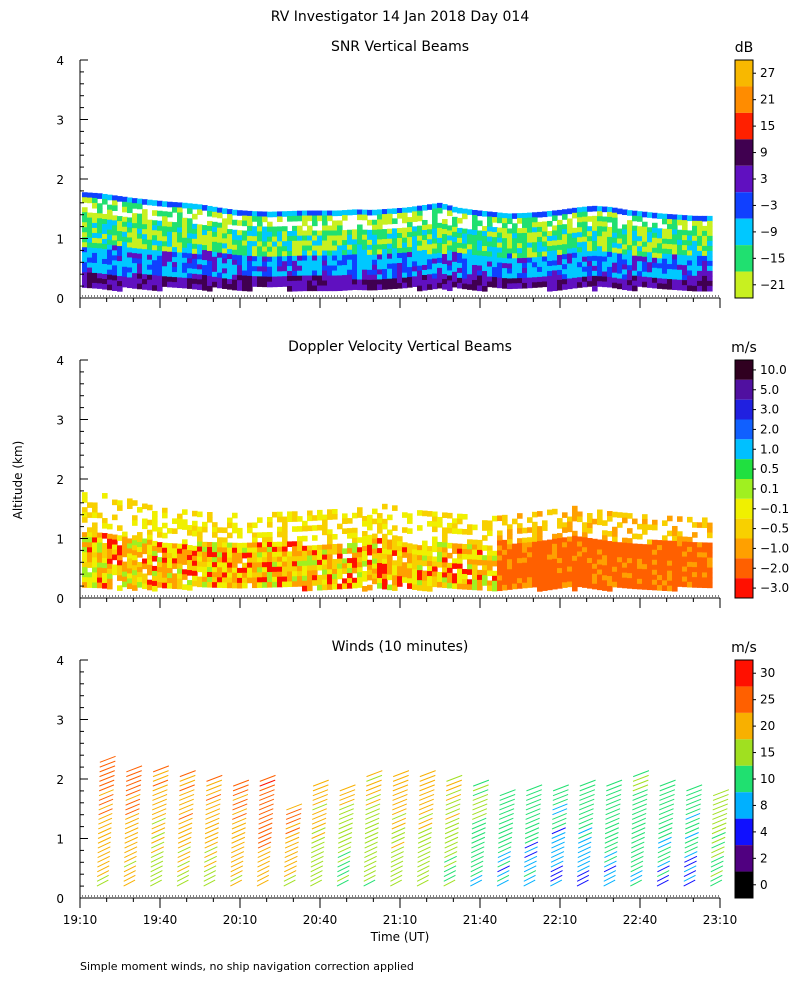  Describe the element at coordinates (744, 348) in the screenshot. I see `colorbar-unit: m/s` at that location.